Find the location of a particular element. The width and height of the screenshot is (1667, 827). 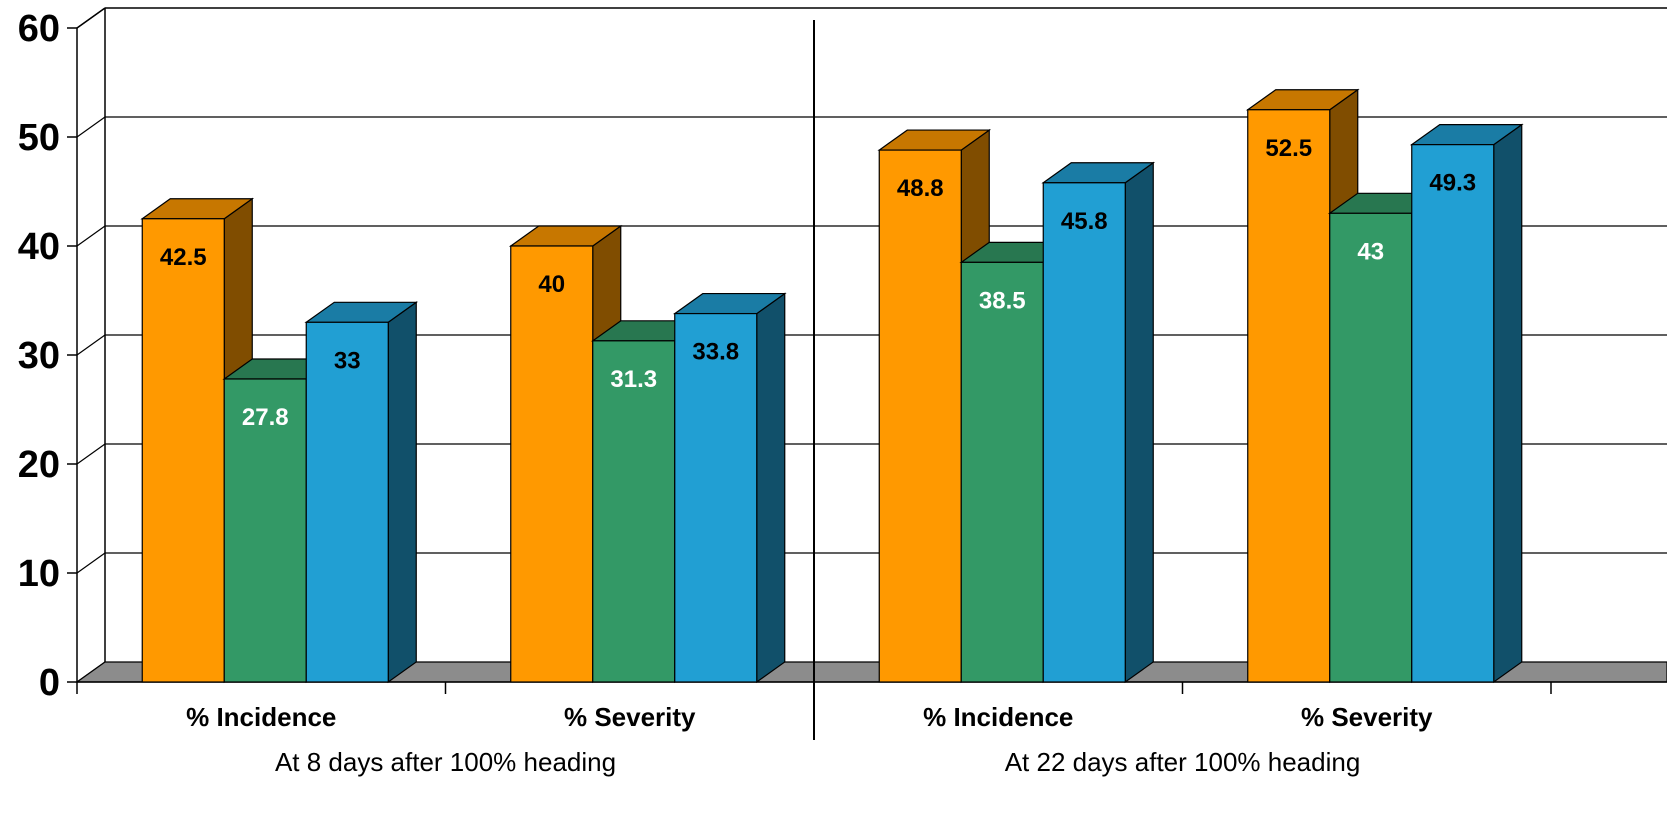

data-label: 40 is located at coordinates (551, 284).